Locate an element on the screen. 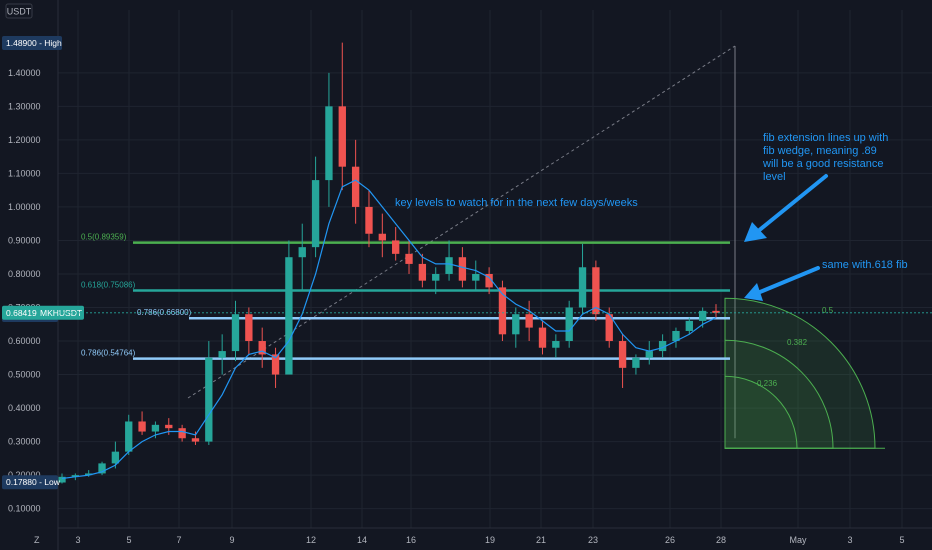 The image size is (932, 550). fib-extension-note-line-2: fib wedge, meaning .89 is located at coordinates (820, 151).